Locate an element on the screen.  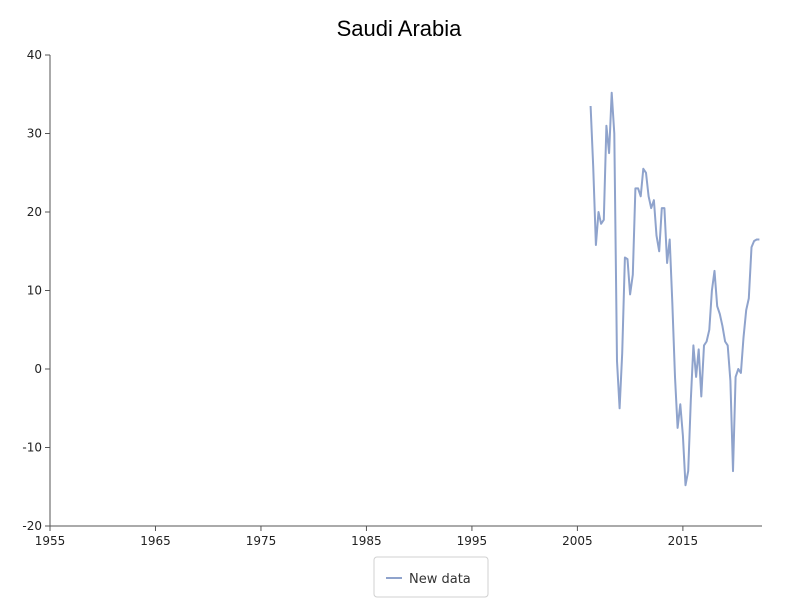
x-tick-label: 2015 is located at coordinates (683, 541).